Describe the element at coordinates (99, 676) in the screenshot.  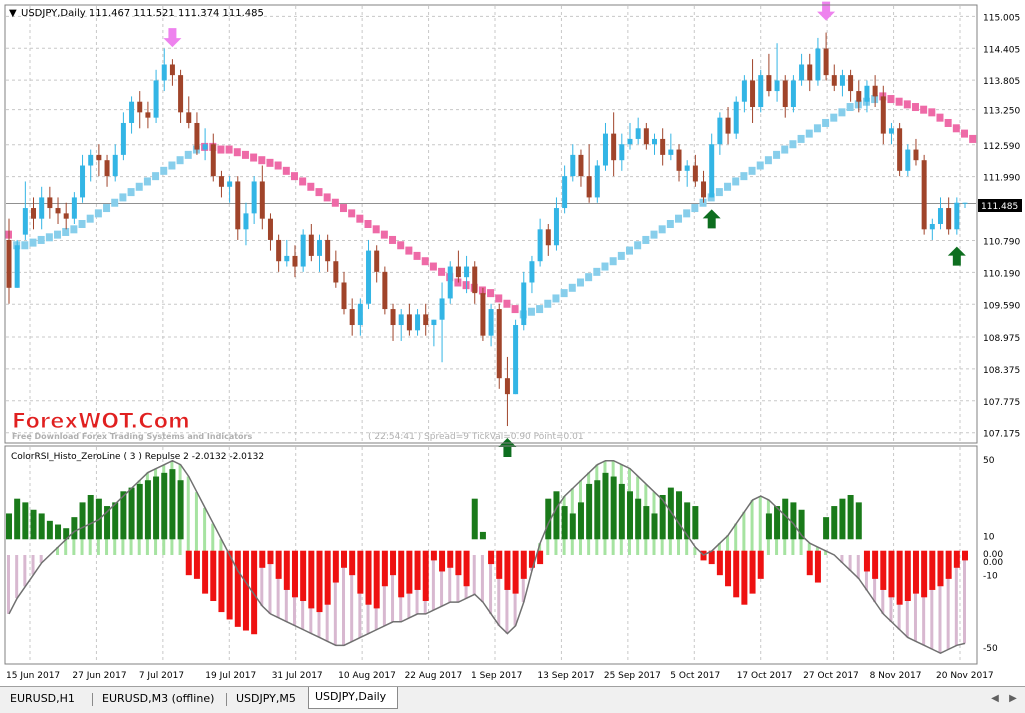
I see `time-tick-label: 27 Jun 2017` at that location.